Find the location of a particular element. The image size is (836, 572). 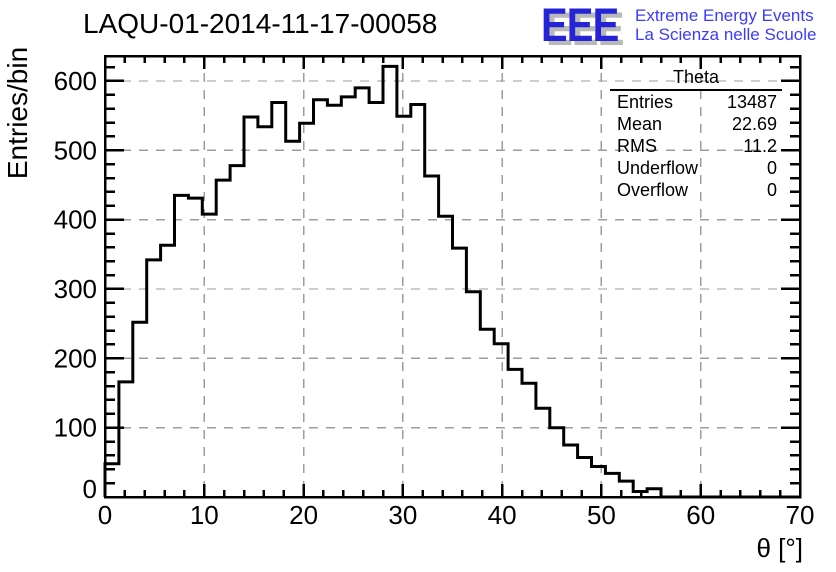

stats-value: 13487 is located at coordinates (751, 102).